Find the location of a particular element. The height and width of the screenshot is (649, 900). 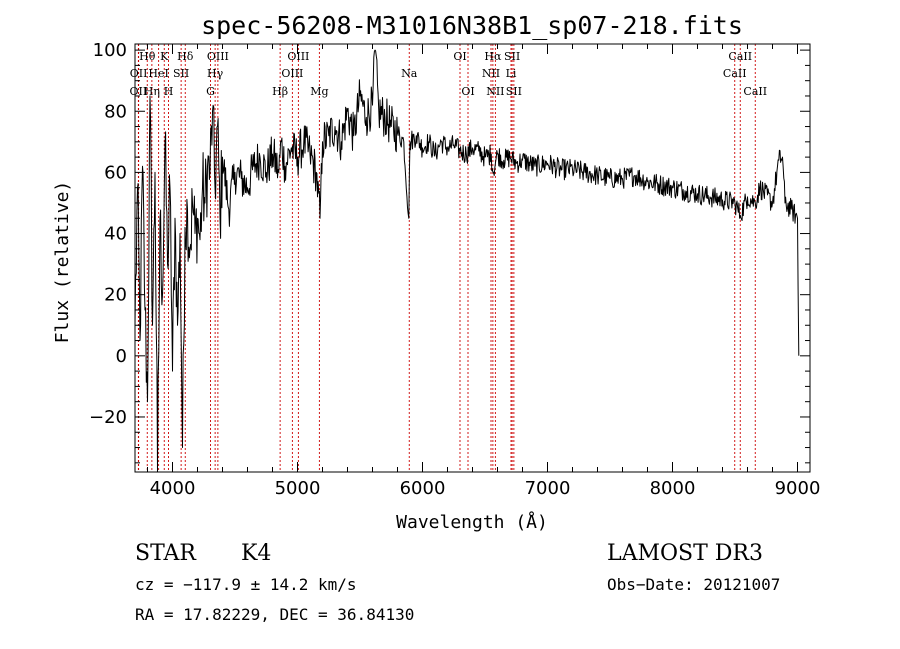

survey-name: LAMOST DR3 is located at coordinates (685, 553).